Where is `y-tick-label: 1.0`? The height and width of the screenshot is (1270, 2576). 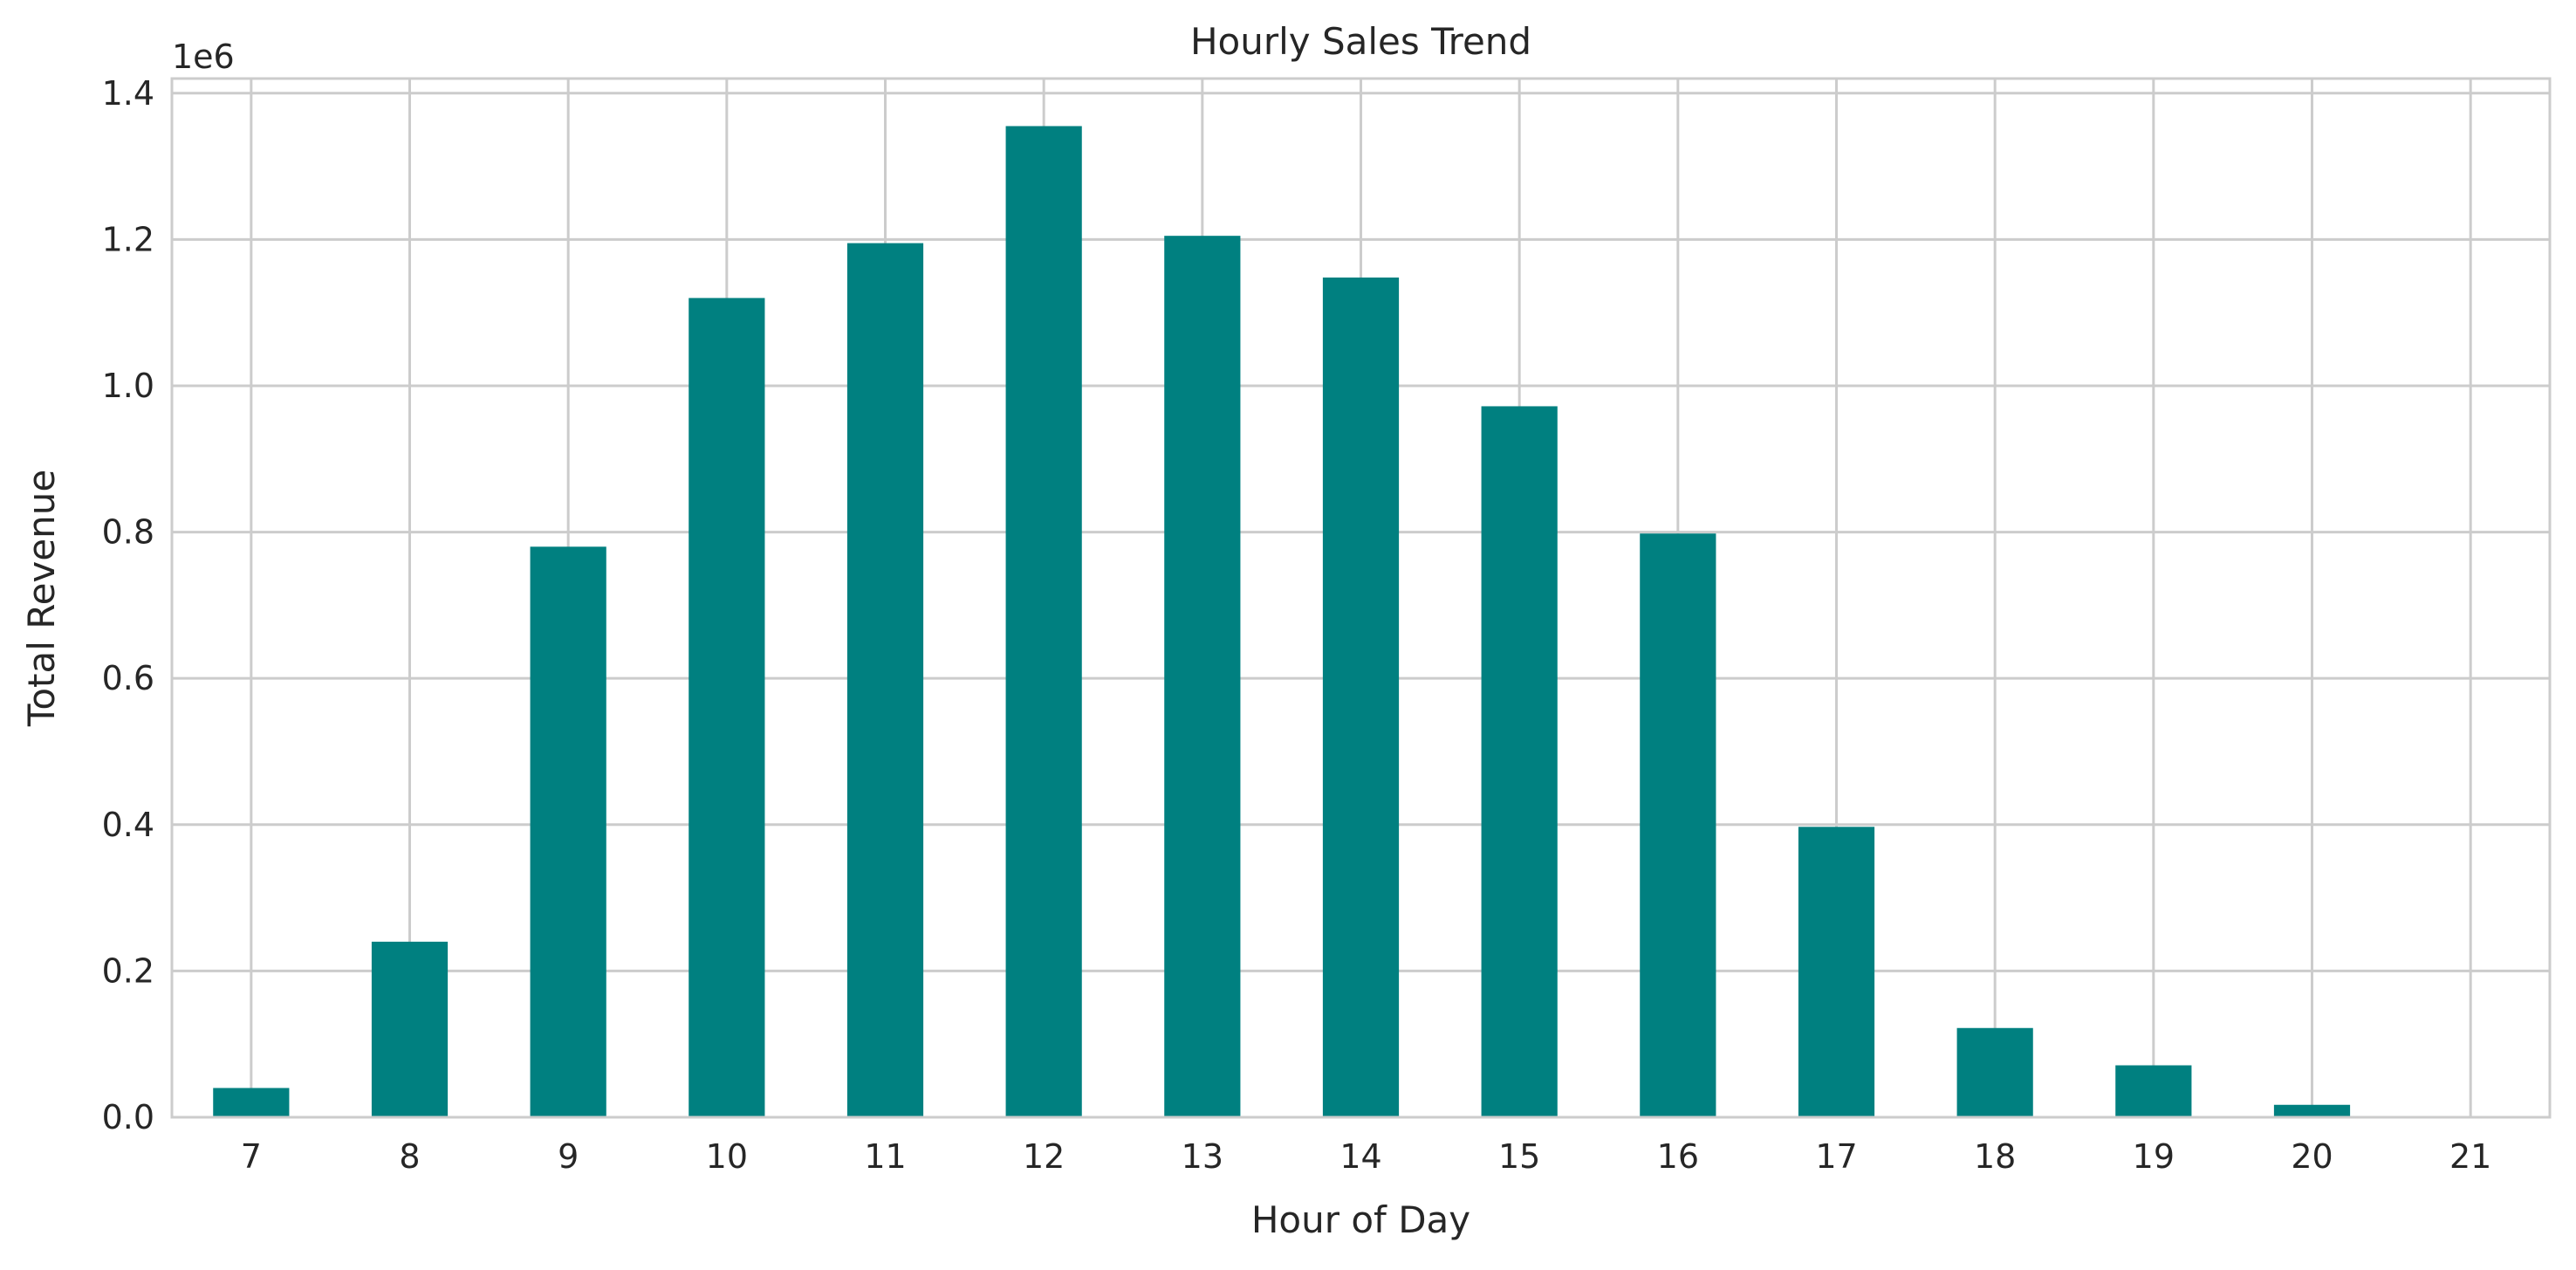
y-tick-label: 1.0 is located at coordinates (128, 386).